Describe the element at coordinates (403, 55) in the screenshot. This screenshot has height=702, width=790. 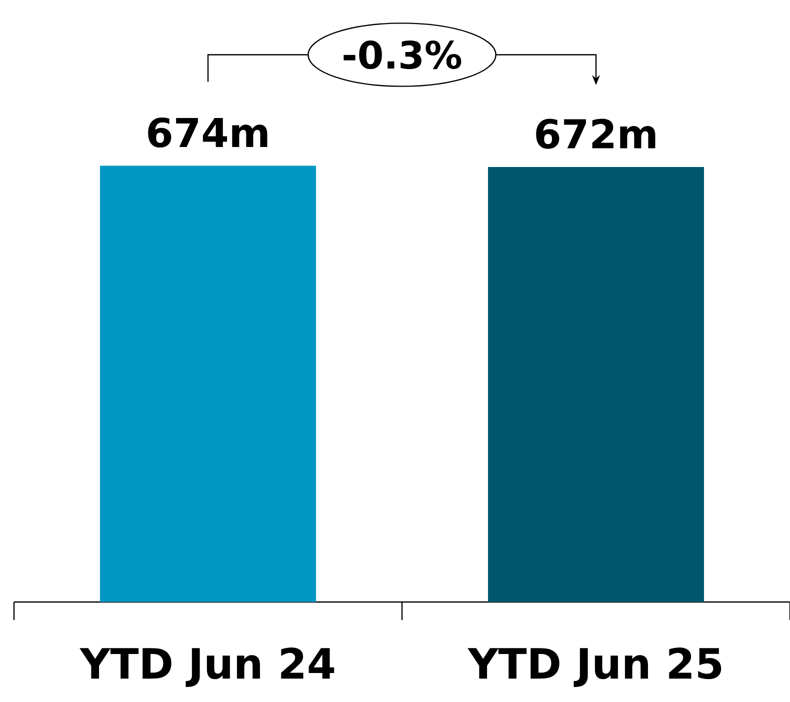
I see `text: -0.3%` at that location.